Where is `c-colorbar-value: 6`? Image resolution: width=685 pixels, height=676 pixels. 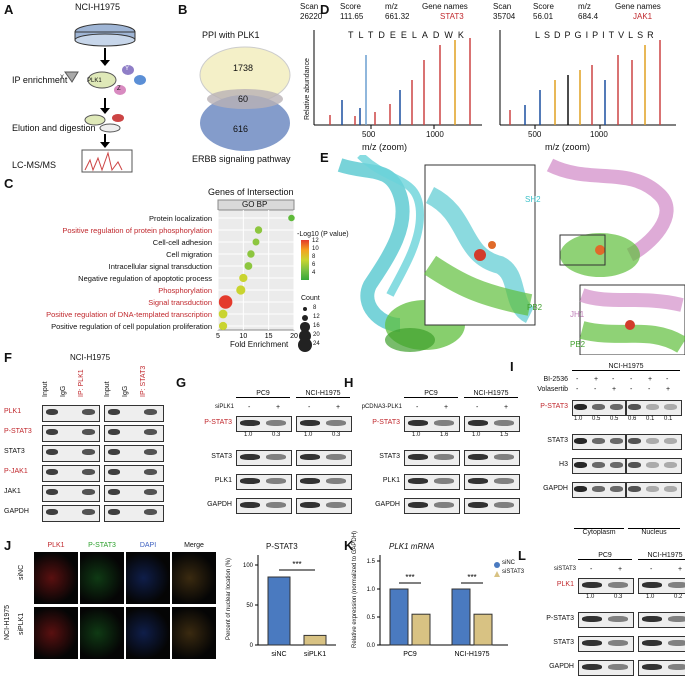
c-colorbar-value: 6 is located at coordinates (314, 265).